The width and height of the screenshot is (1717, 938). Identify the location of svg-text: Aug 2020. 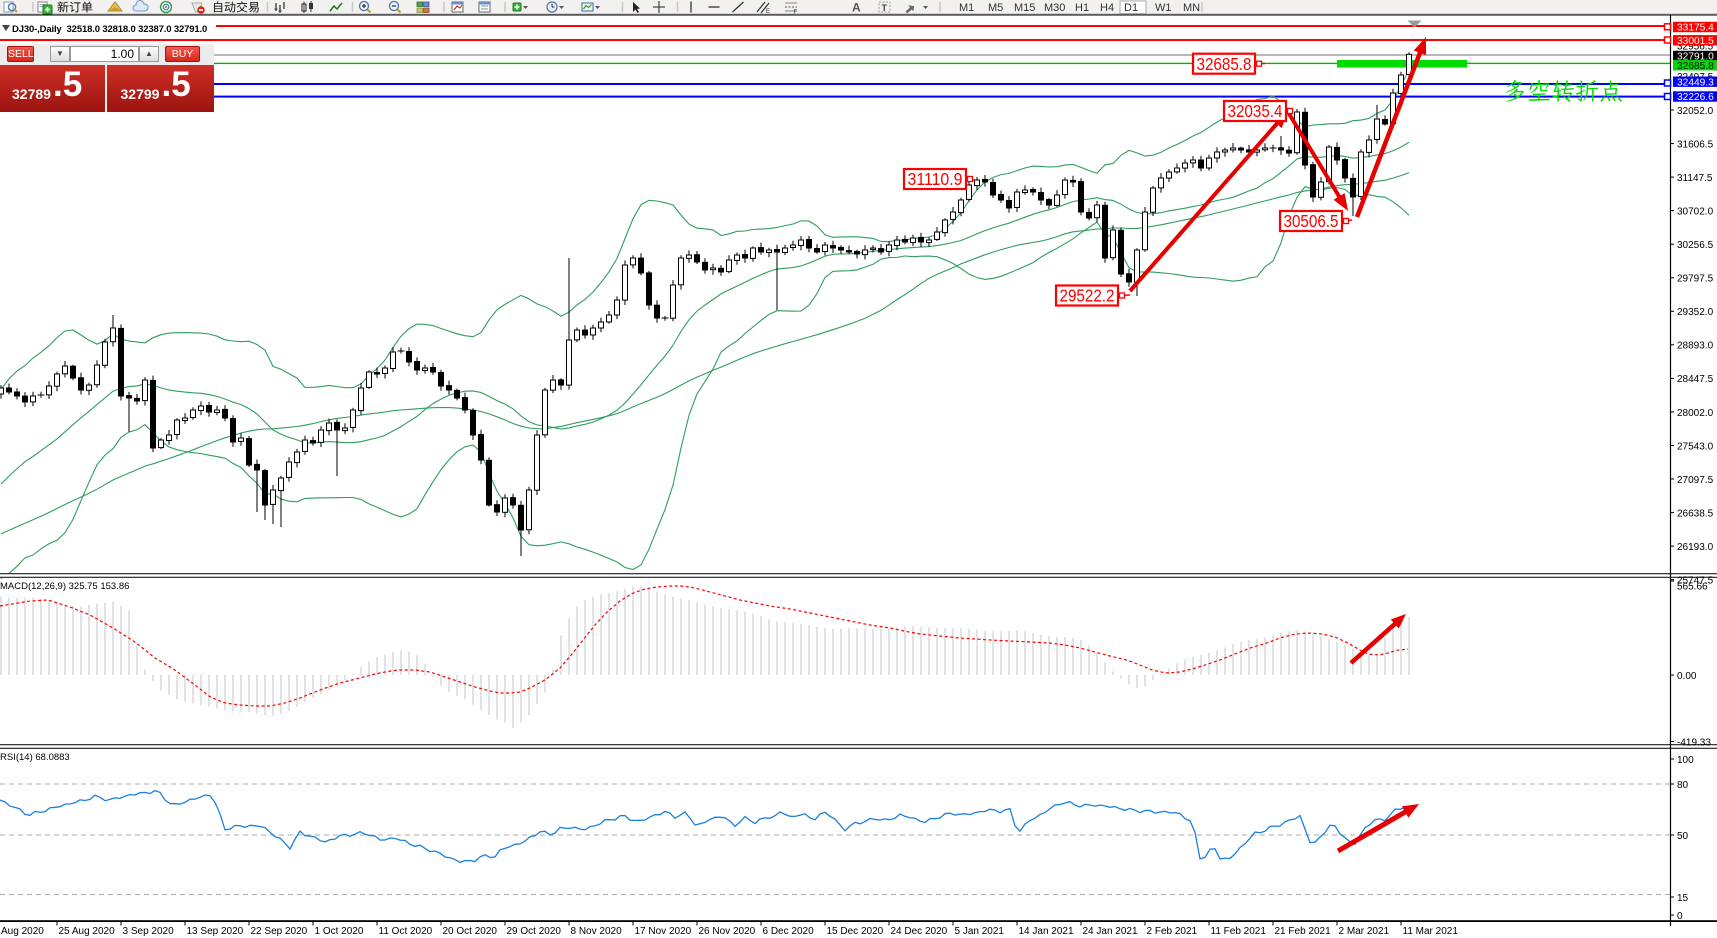
(22, 931).